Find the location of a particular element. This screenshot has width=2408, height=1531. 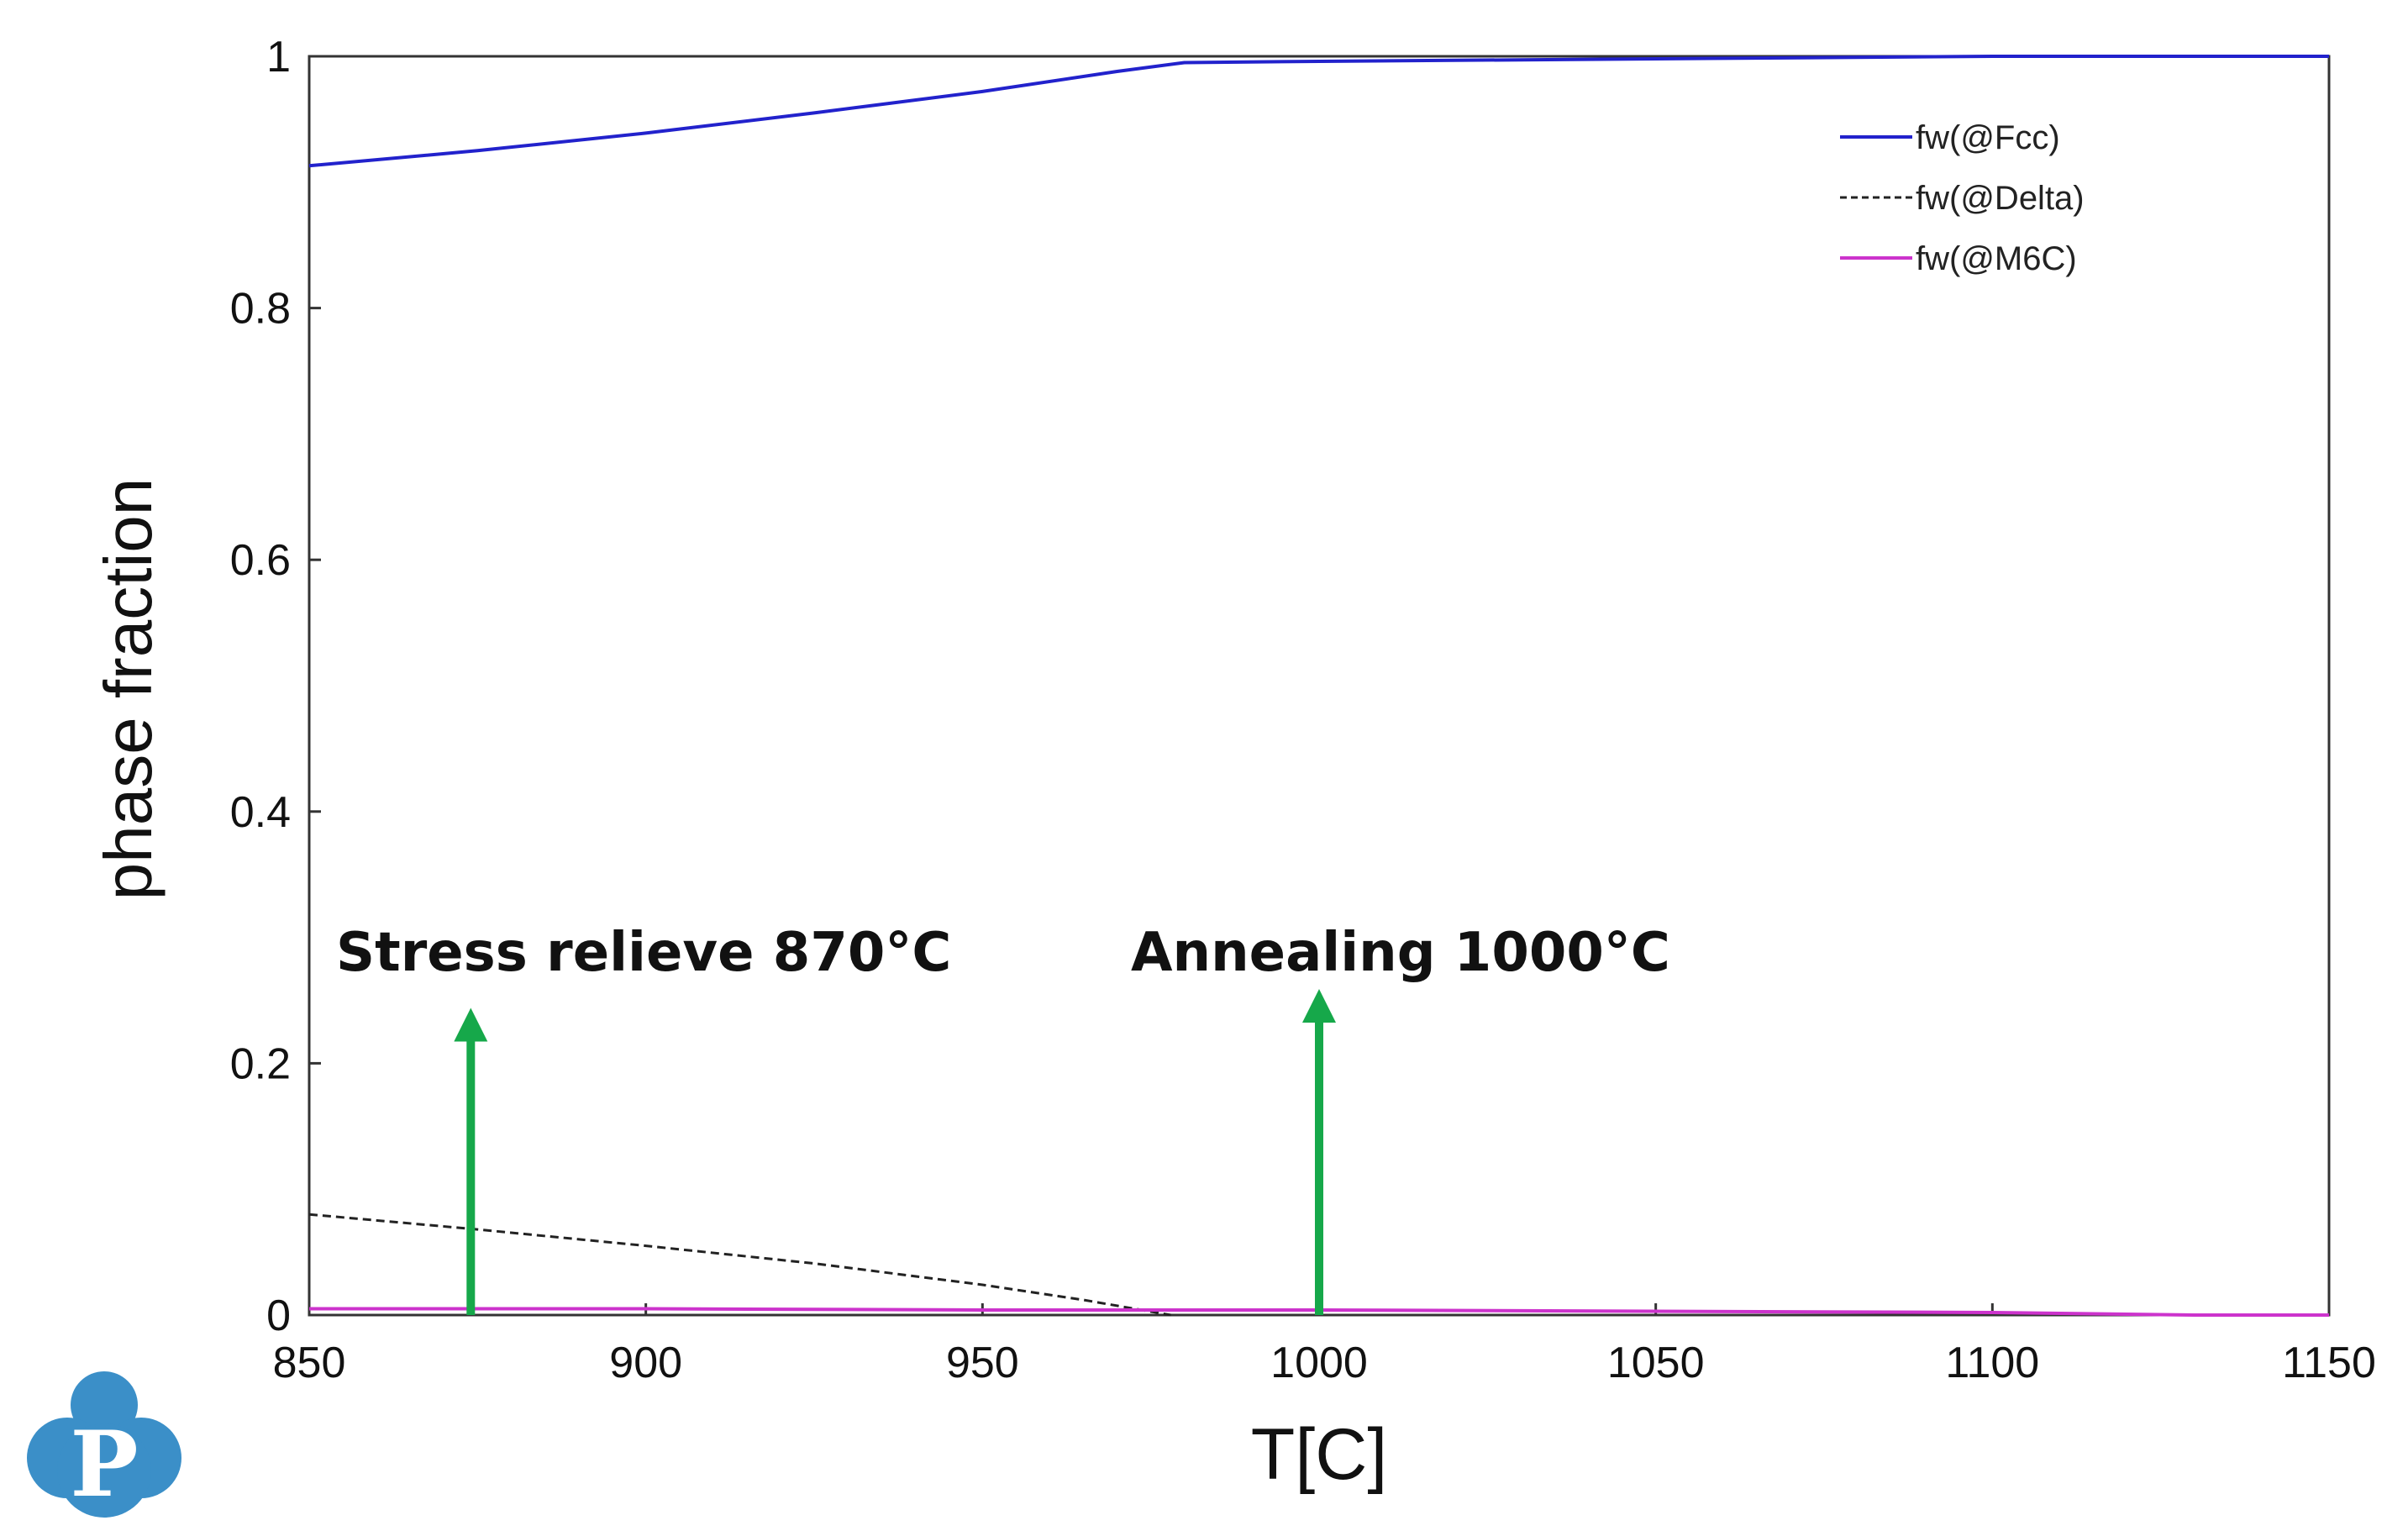

x-tick-label: 1150 is located at coordinates (2329, 1363).